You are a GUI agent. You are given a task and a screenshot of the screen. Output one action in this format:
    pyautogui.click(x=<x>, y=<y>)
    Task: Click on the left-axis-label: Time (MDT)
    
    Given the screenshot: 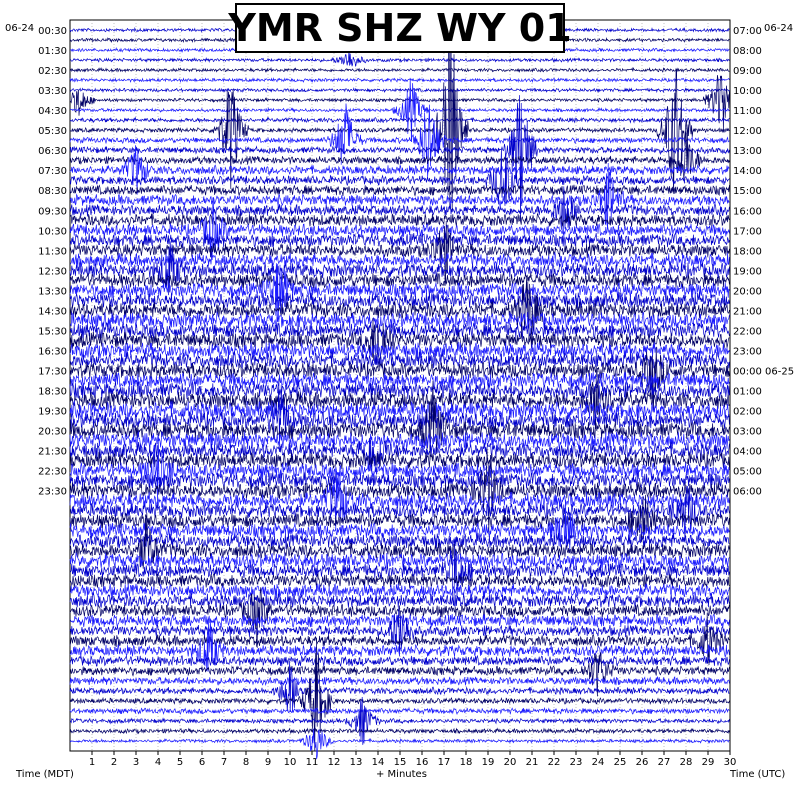 What is the action you would take?
    pyautogui.click(x=44, y=774)
    